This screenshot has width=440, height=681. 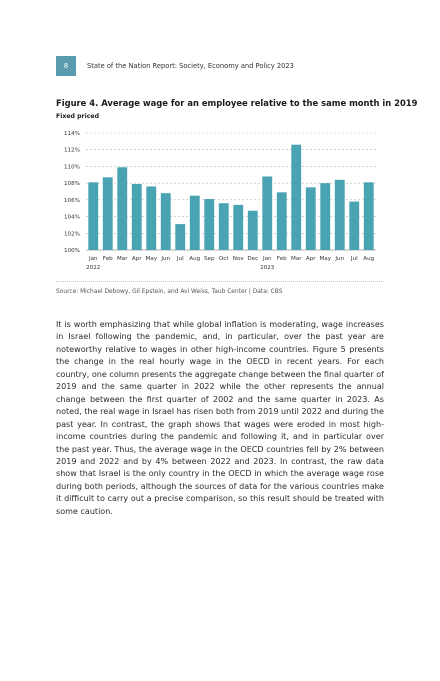 What do you see at coordinates (72, 218) in the screenshot?
I see `y-tick-label: 104%` at bounding box center [72, 218].